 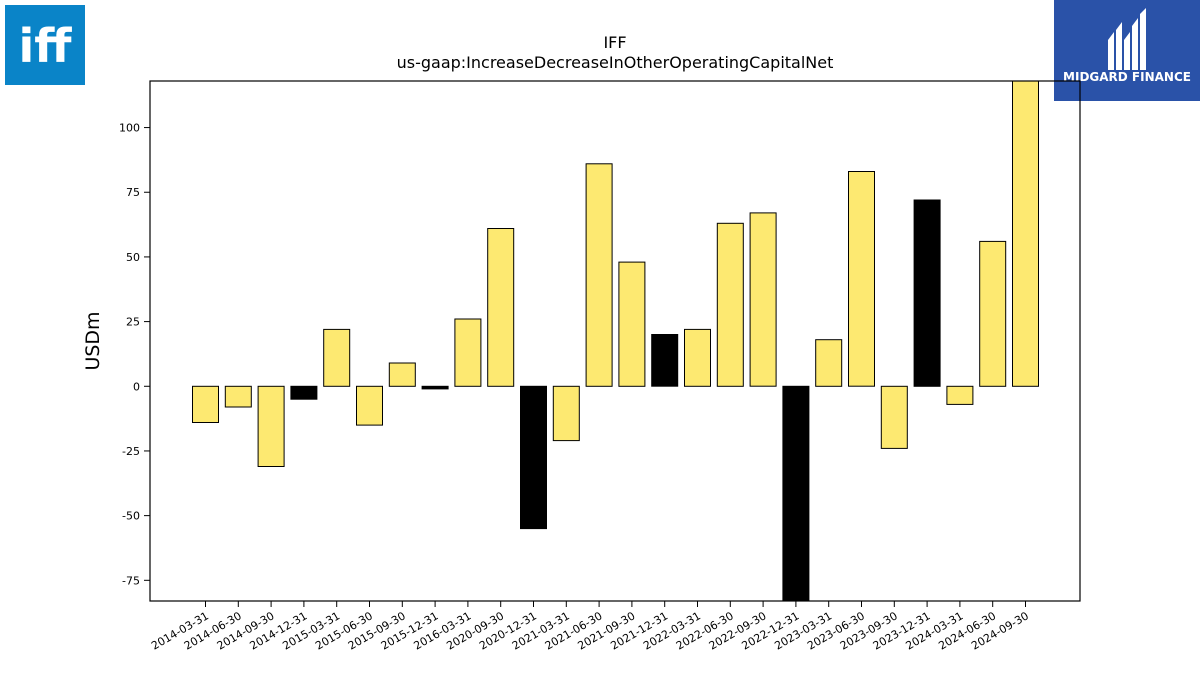 I want to click on y-axis-label: USDm, so click(x=93, y=340).